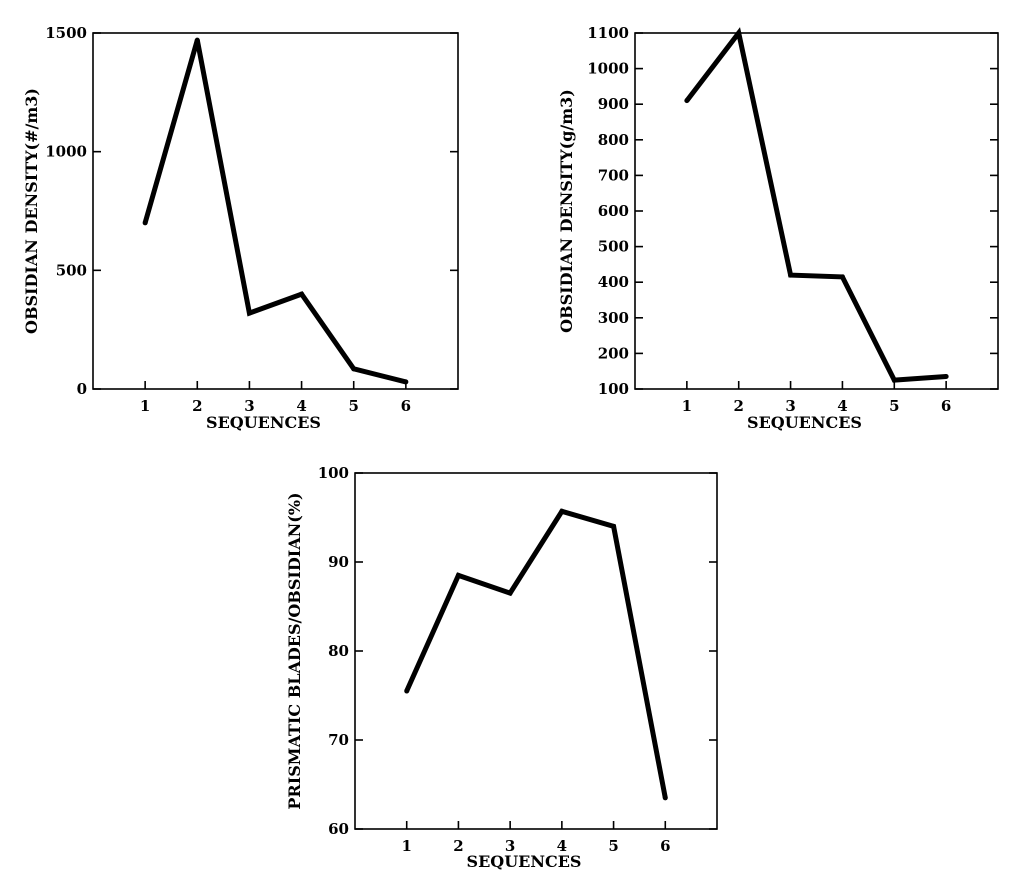  What do you see at coordinates (613, 318) in the screenshot?
I see `y-tick-label: 300` at bounding box center [613, 318].